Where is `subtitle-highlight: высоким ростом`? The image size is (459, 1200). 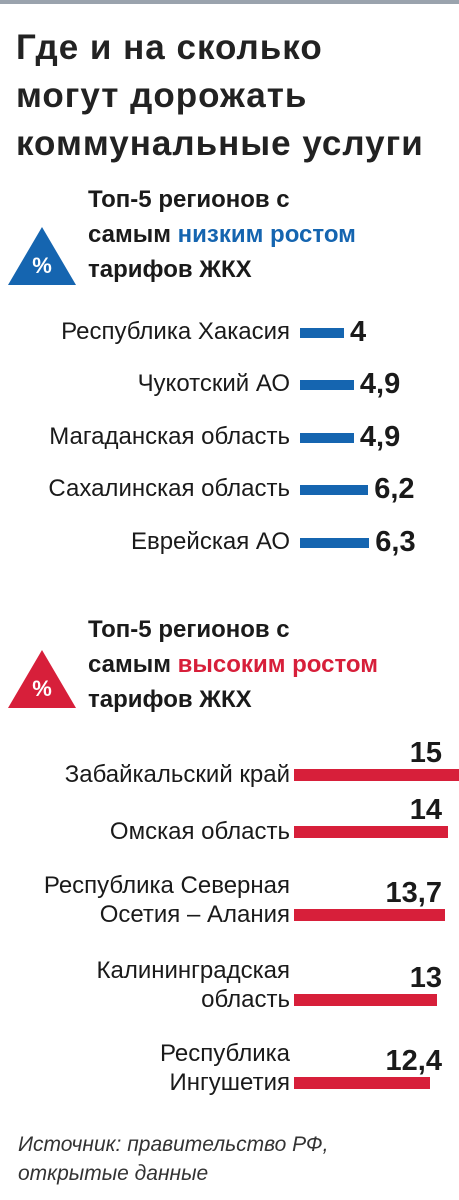 subtitle-highlight: высоким ростом is located at coordinates (278, 664).